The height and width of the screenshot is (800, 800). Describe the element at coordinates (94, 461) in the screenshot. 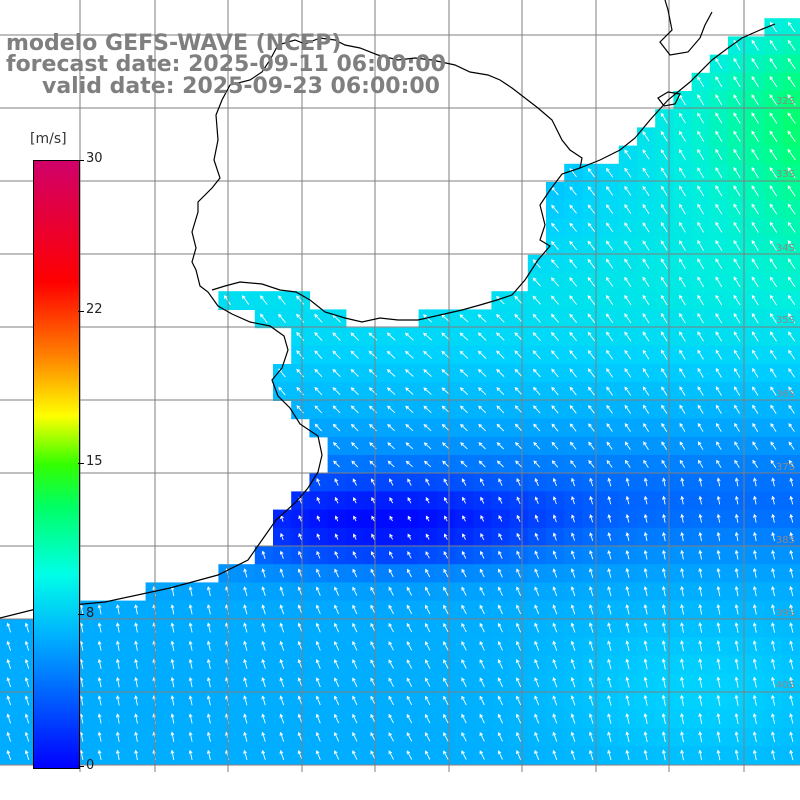

I see `colorbar-tick-15: 15` at that location.